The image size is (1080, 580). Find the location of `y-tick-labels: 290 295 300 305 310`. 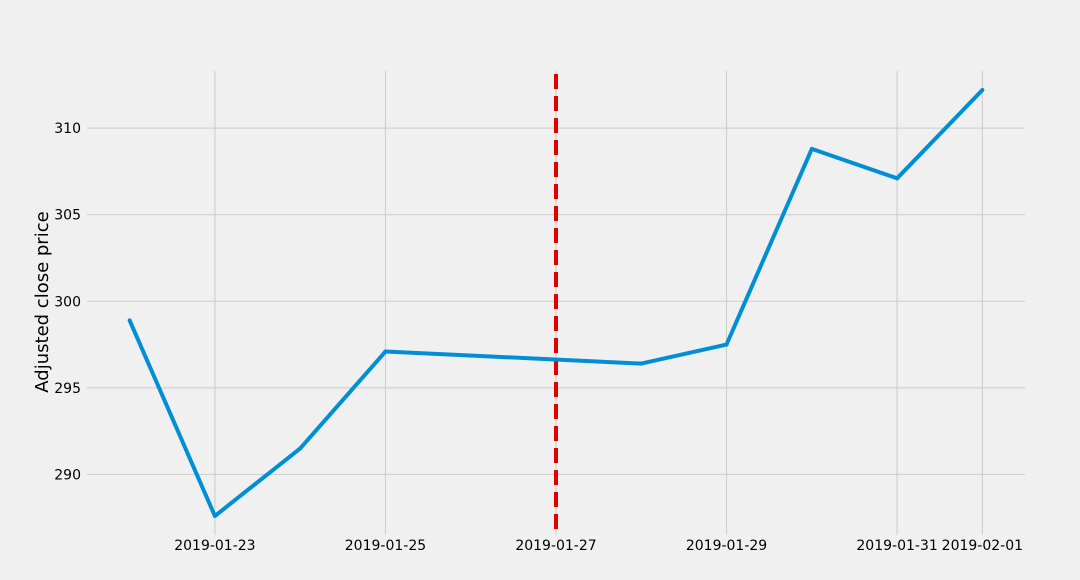

y-tick-labels: 290 295 300 305 310 is located at coordinates (67, 302).